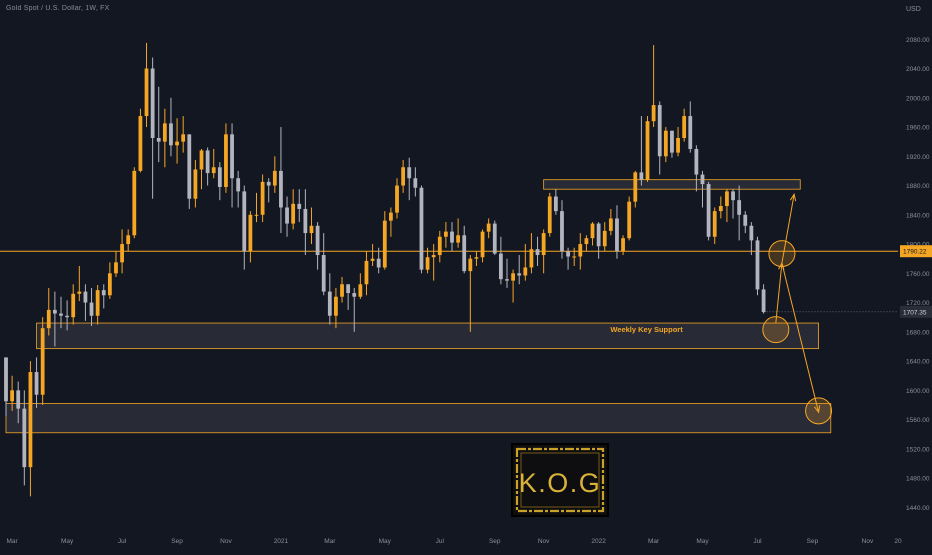  Describe the element at coordinates (598, 541) in the screenshot. I see `x-tick-label: 2022` at that location.